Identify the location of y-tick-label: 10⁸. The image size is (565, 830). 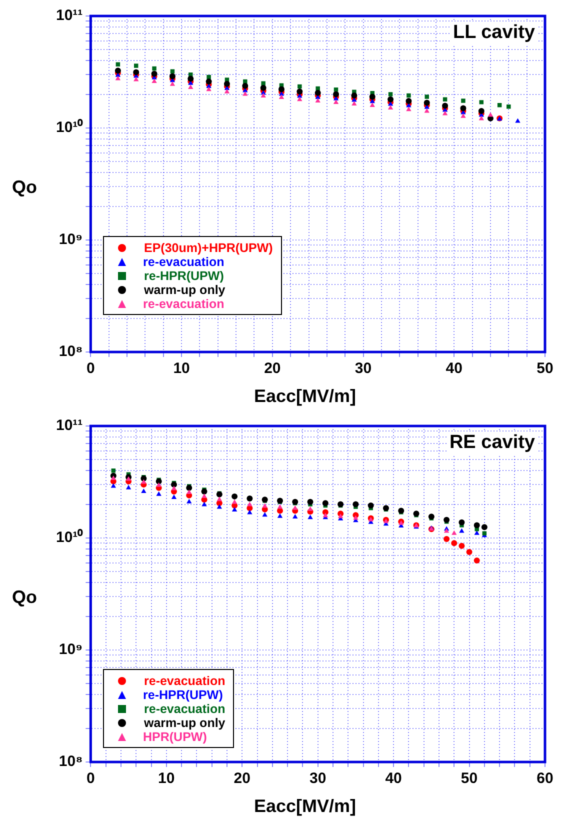
(70, 351).